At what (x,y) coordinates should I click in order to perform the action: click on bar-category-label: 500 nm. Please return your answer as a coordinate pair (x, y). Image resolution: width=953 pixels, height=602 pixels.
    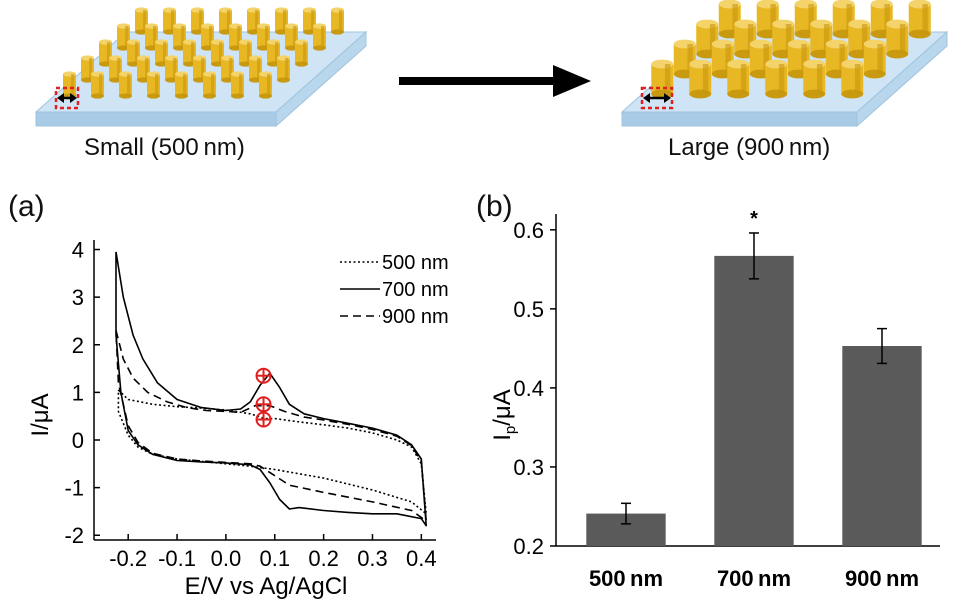
    Looking at the image, I should click on (626, 578).